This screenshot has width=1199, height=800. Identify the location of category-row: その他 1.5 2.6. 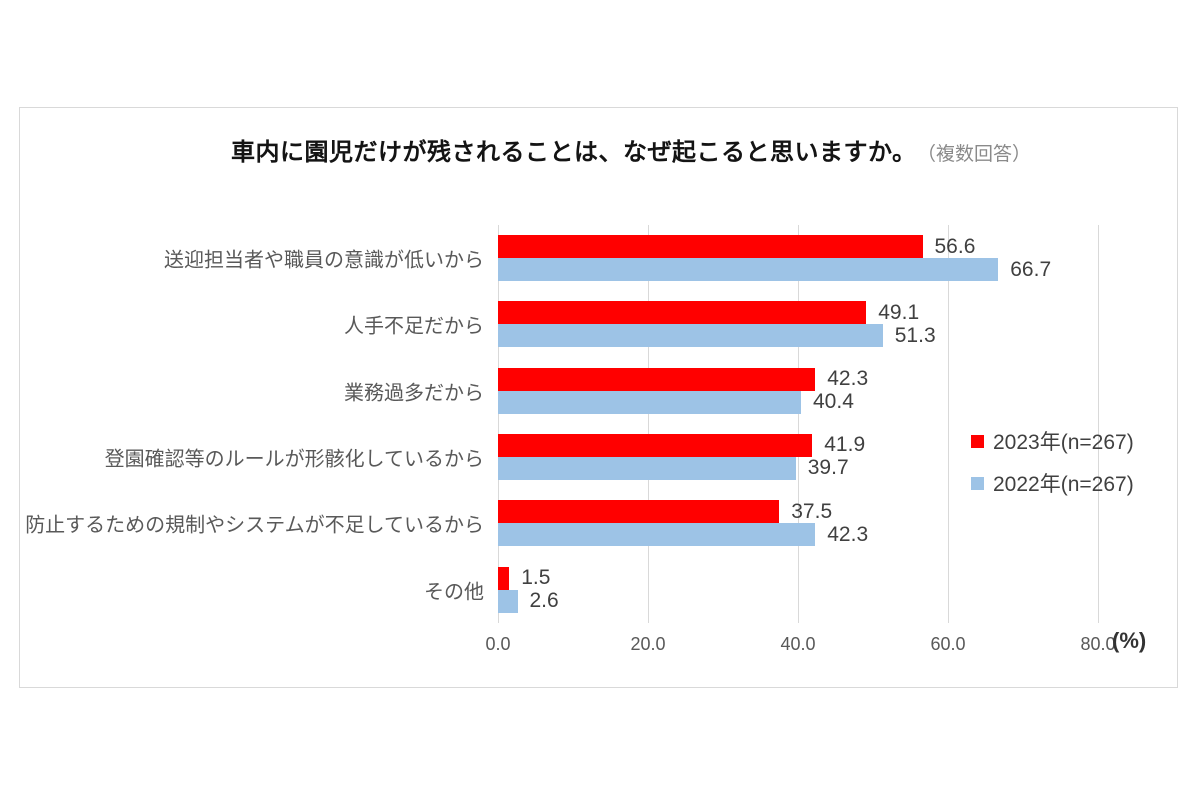
(761, 590).